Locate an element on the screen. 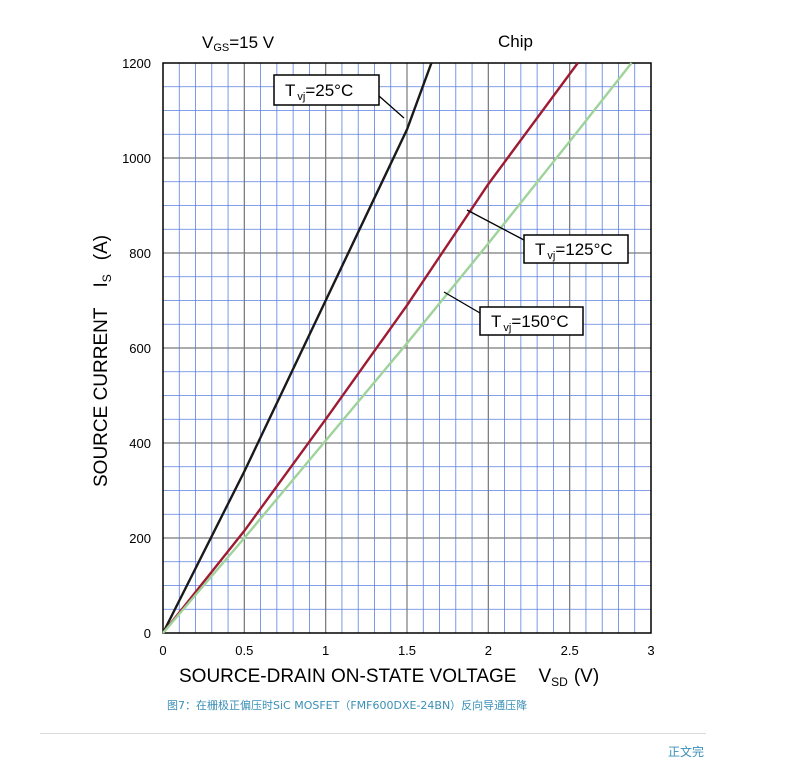 This screenshot has width=800, height=773. x-tick-label: 2 is located at coordinates (488, 650).